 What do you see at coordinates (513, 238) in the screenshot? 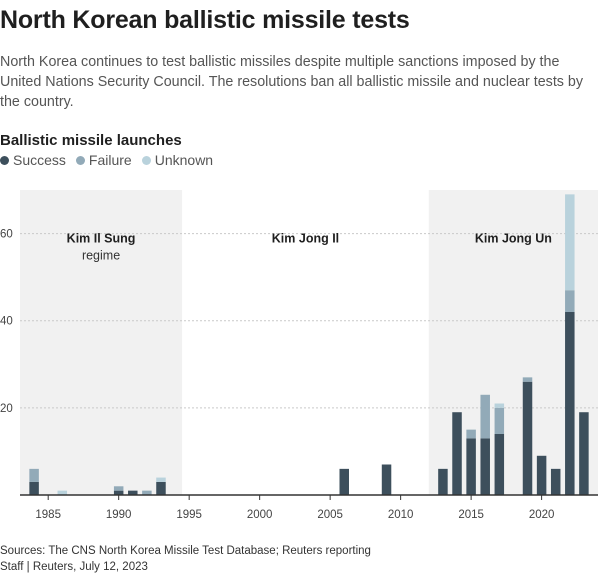
I see `regime-label: Kim Jong Un` at bounding box center [513, 238].